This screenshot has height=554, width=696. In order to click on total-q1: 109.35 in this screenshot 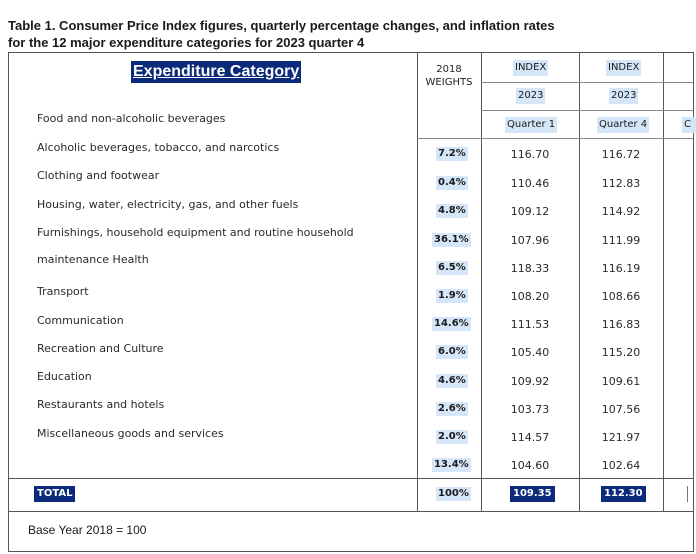, I will do `click(532, 494)`.